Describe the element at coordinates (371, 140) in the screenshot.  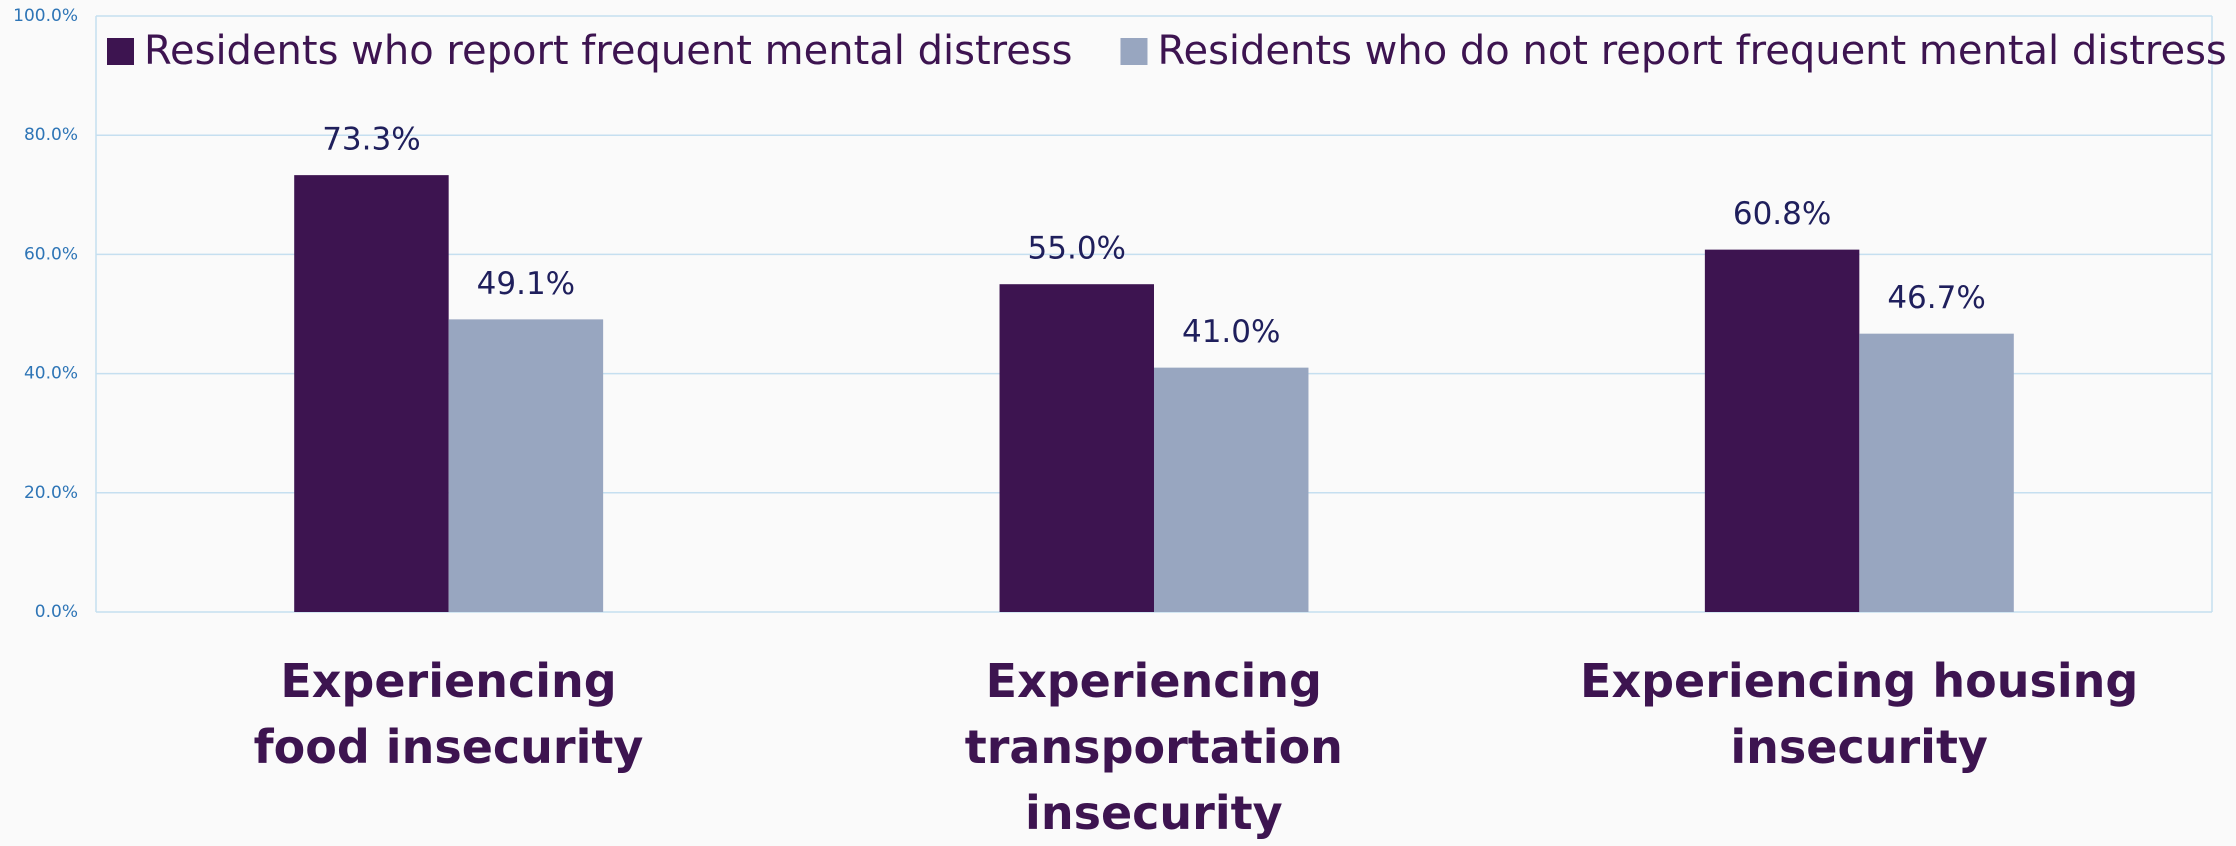
I see `data-label: 73.3%` at that location.